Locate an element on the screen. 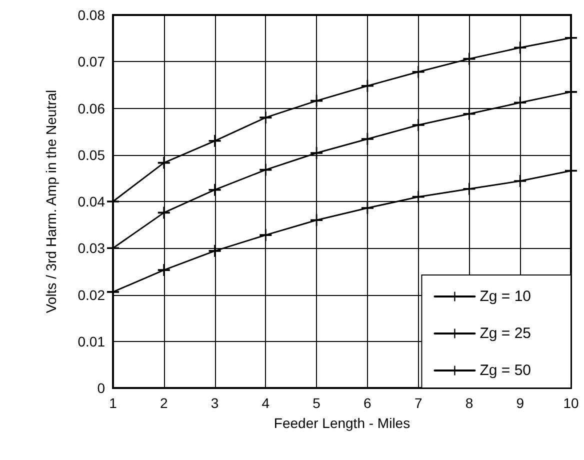  legend-label: Zg = 50 is located at coordinates (506, 370).